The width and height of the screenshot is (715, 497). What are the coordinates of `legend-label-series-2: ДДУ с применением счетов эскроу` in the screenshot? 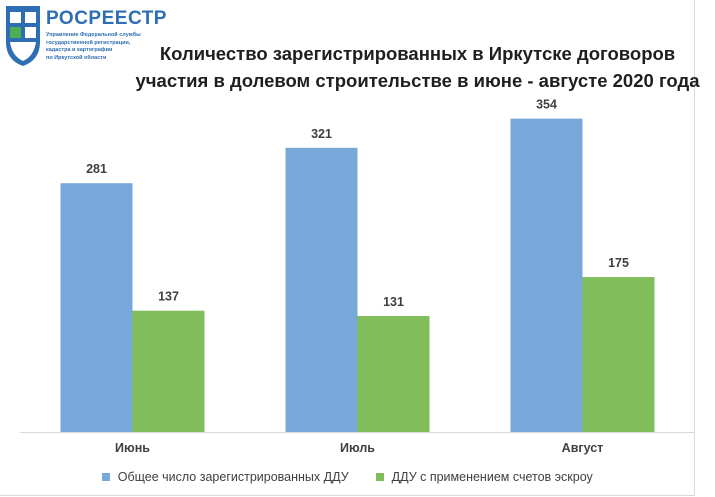 It's located at (492, 477).